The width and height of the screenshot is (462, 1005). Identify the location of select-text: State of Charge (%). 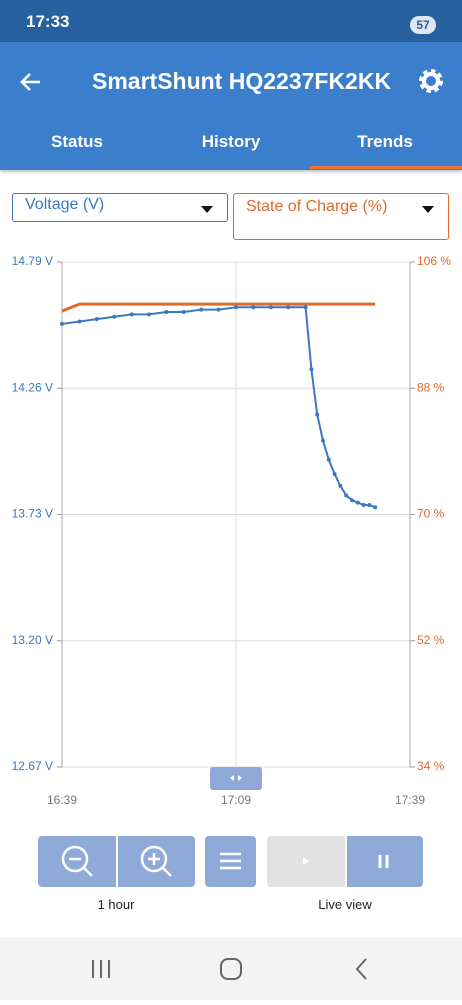
(317, 206).